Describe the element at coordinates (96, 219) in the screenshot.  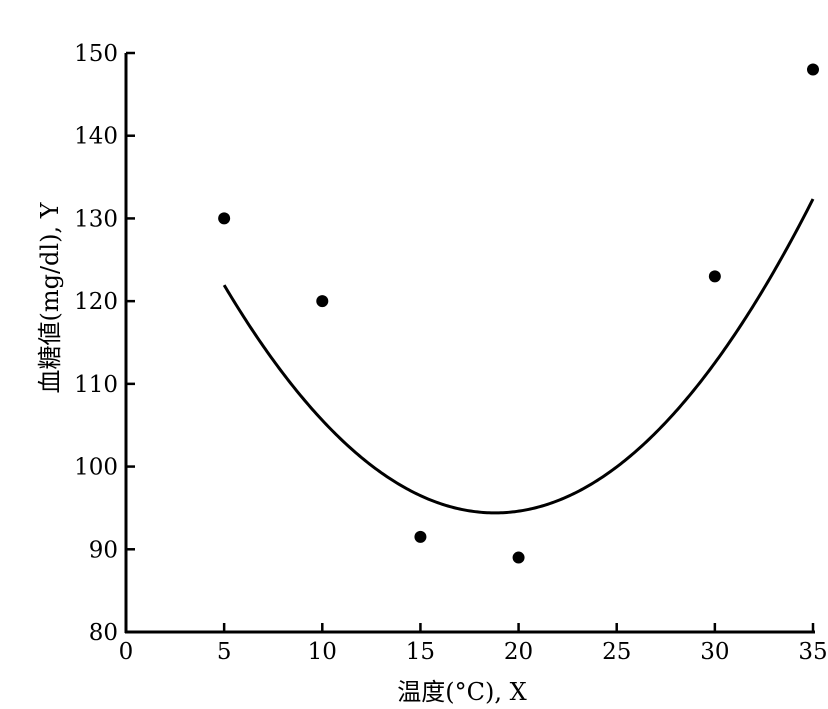
I see `y-tick-label-130: 130` at that location.